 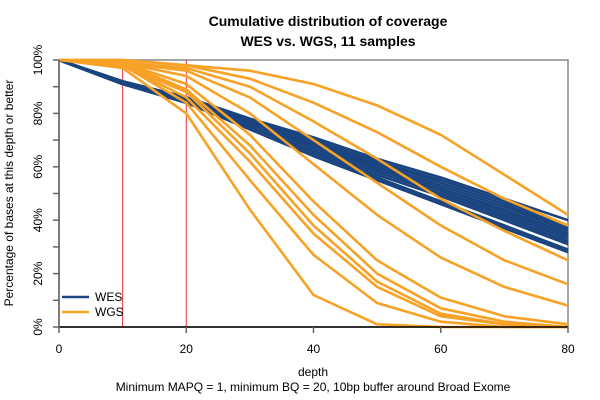 I want to click on x-tick-label: 40, so click(x=314, y=349).